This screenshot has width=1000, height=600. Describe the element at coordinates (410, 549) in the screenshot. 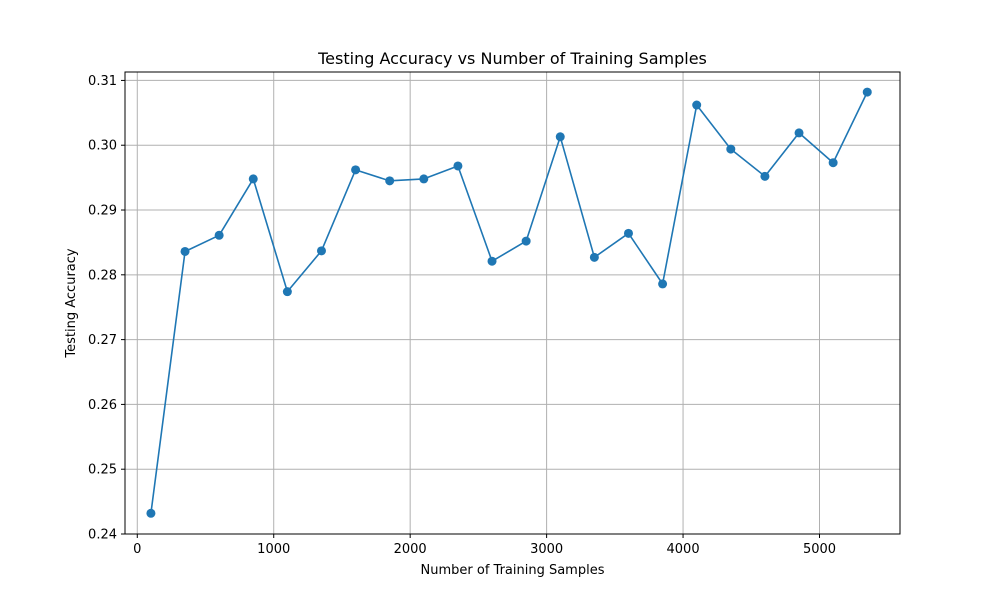

I see `x-tick-label: 2000` at that location.